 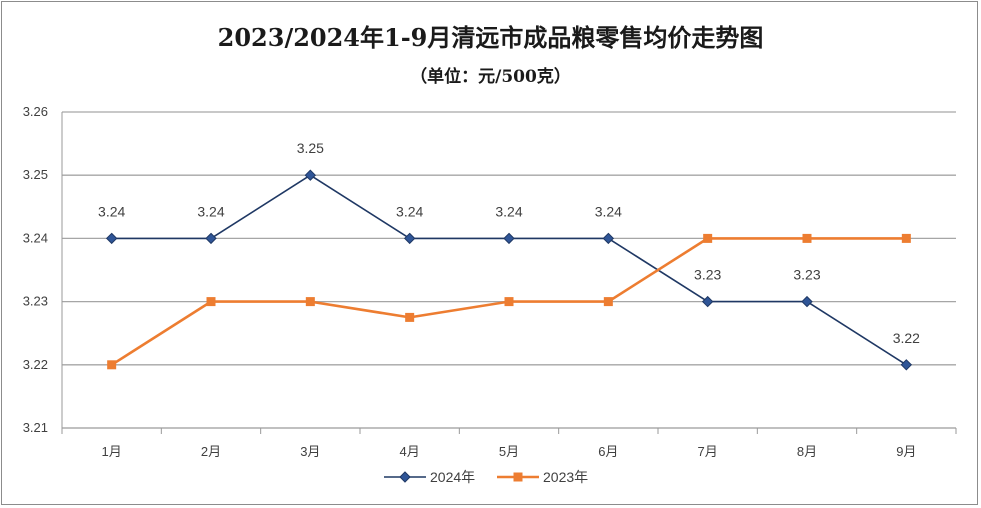 What do you see at coordinates (490, 77) in the screenshot?
I see `chart-subtitle: （单位：元/500克）` at bounding box center [490, 77].